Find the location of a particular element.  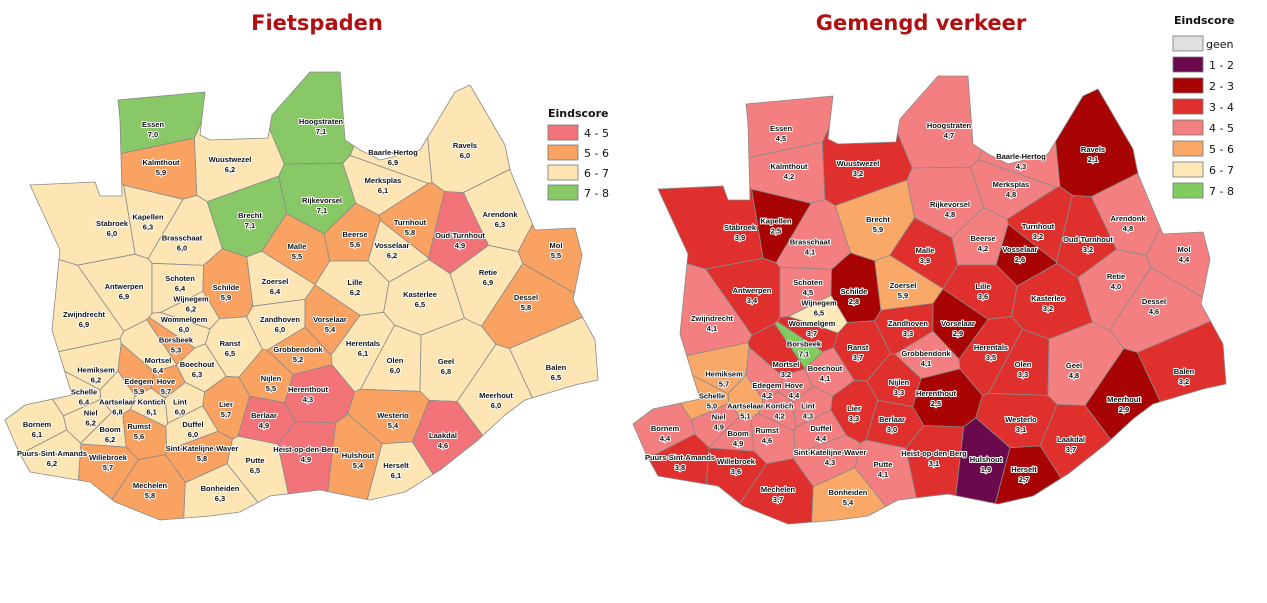

municipality-name: Borsbeek is located at coordinates (176, 340).